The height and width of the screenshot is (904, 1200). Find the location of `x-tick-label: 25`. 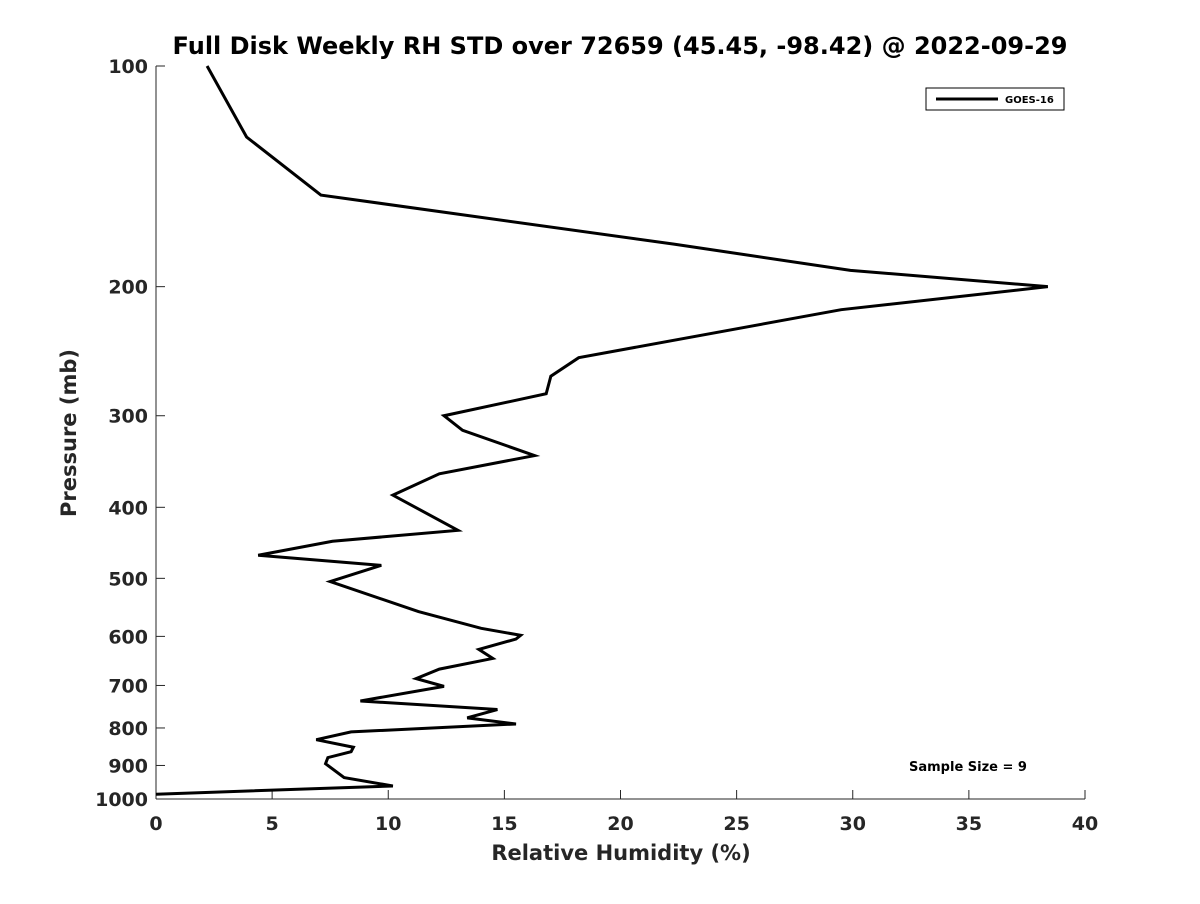

x-tick-label: 25 is located at coordinates (736, 824).